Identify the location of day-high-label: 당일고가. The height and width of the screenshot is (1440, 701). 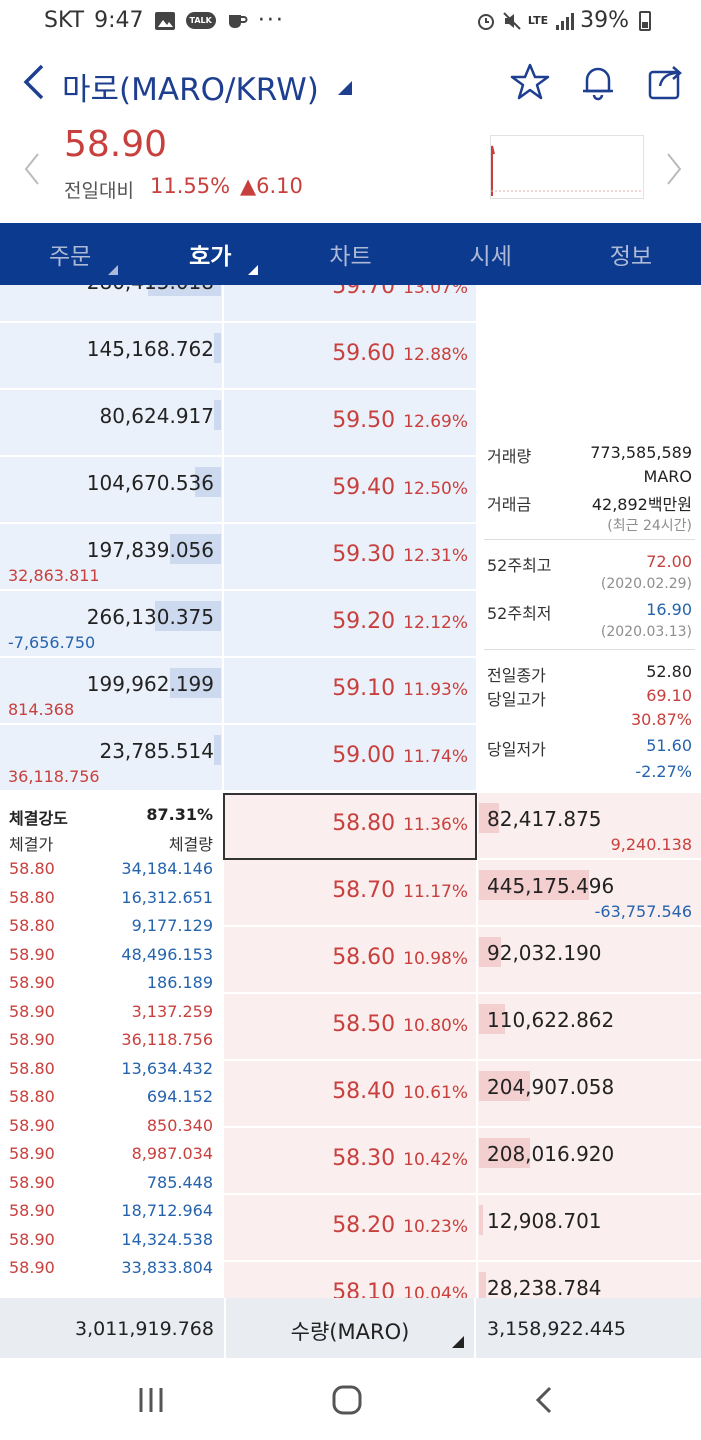
(516, 699).